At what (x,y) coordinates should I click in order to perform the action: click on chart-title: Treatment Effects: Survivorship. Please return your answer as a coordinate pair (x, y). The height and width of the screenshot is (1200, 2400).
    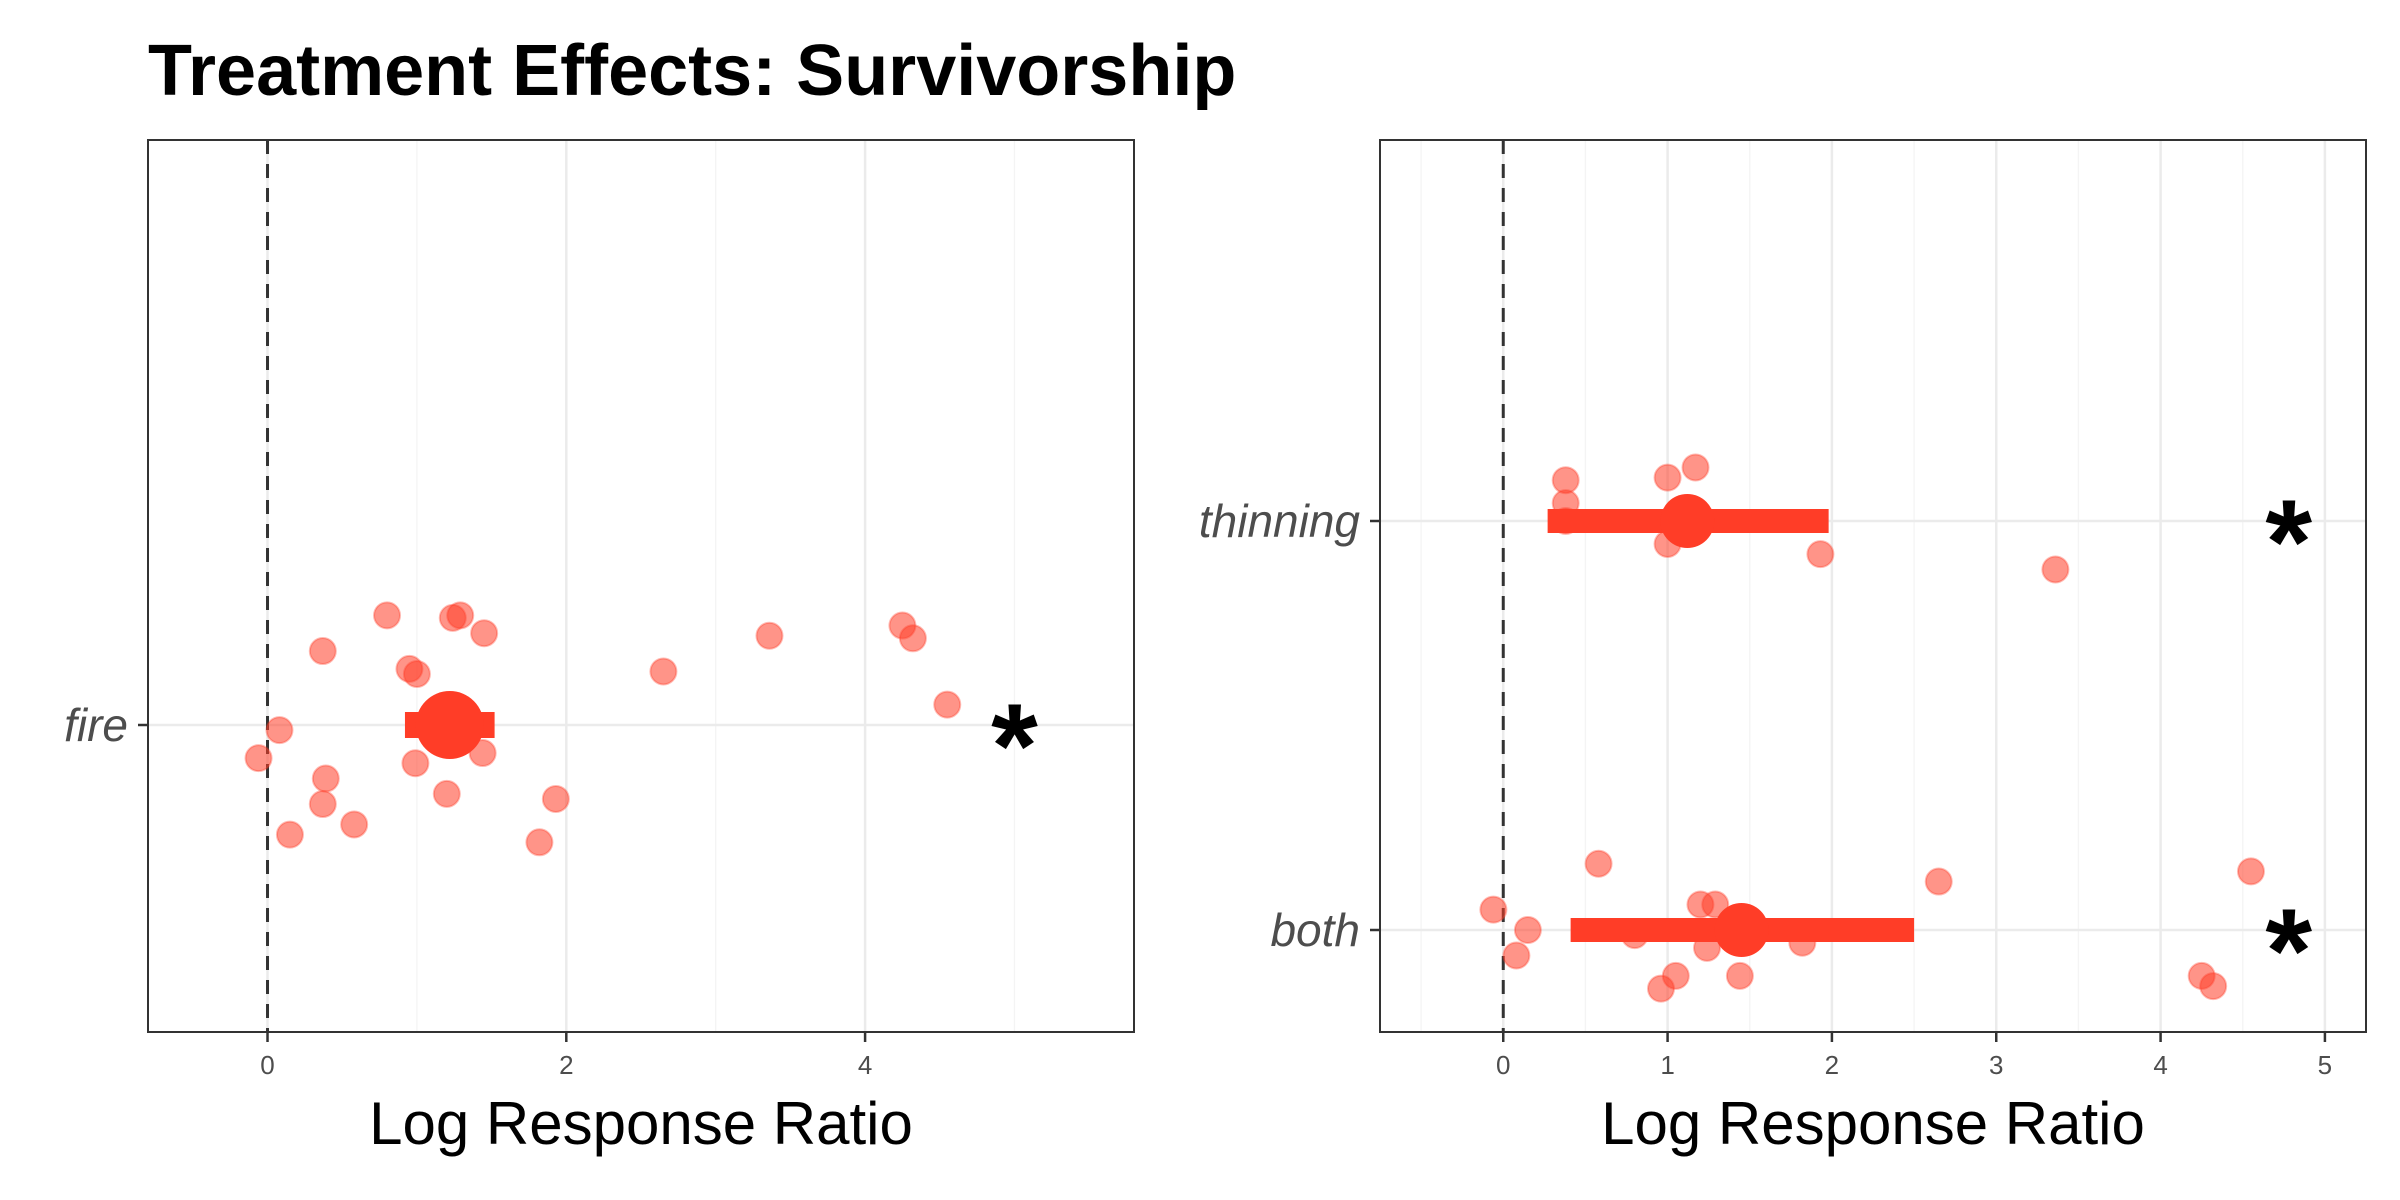
    Looking at the image, I should click on (692, 71).